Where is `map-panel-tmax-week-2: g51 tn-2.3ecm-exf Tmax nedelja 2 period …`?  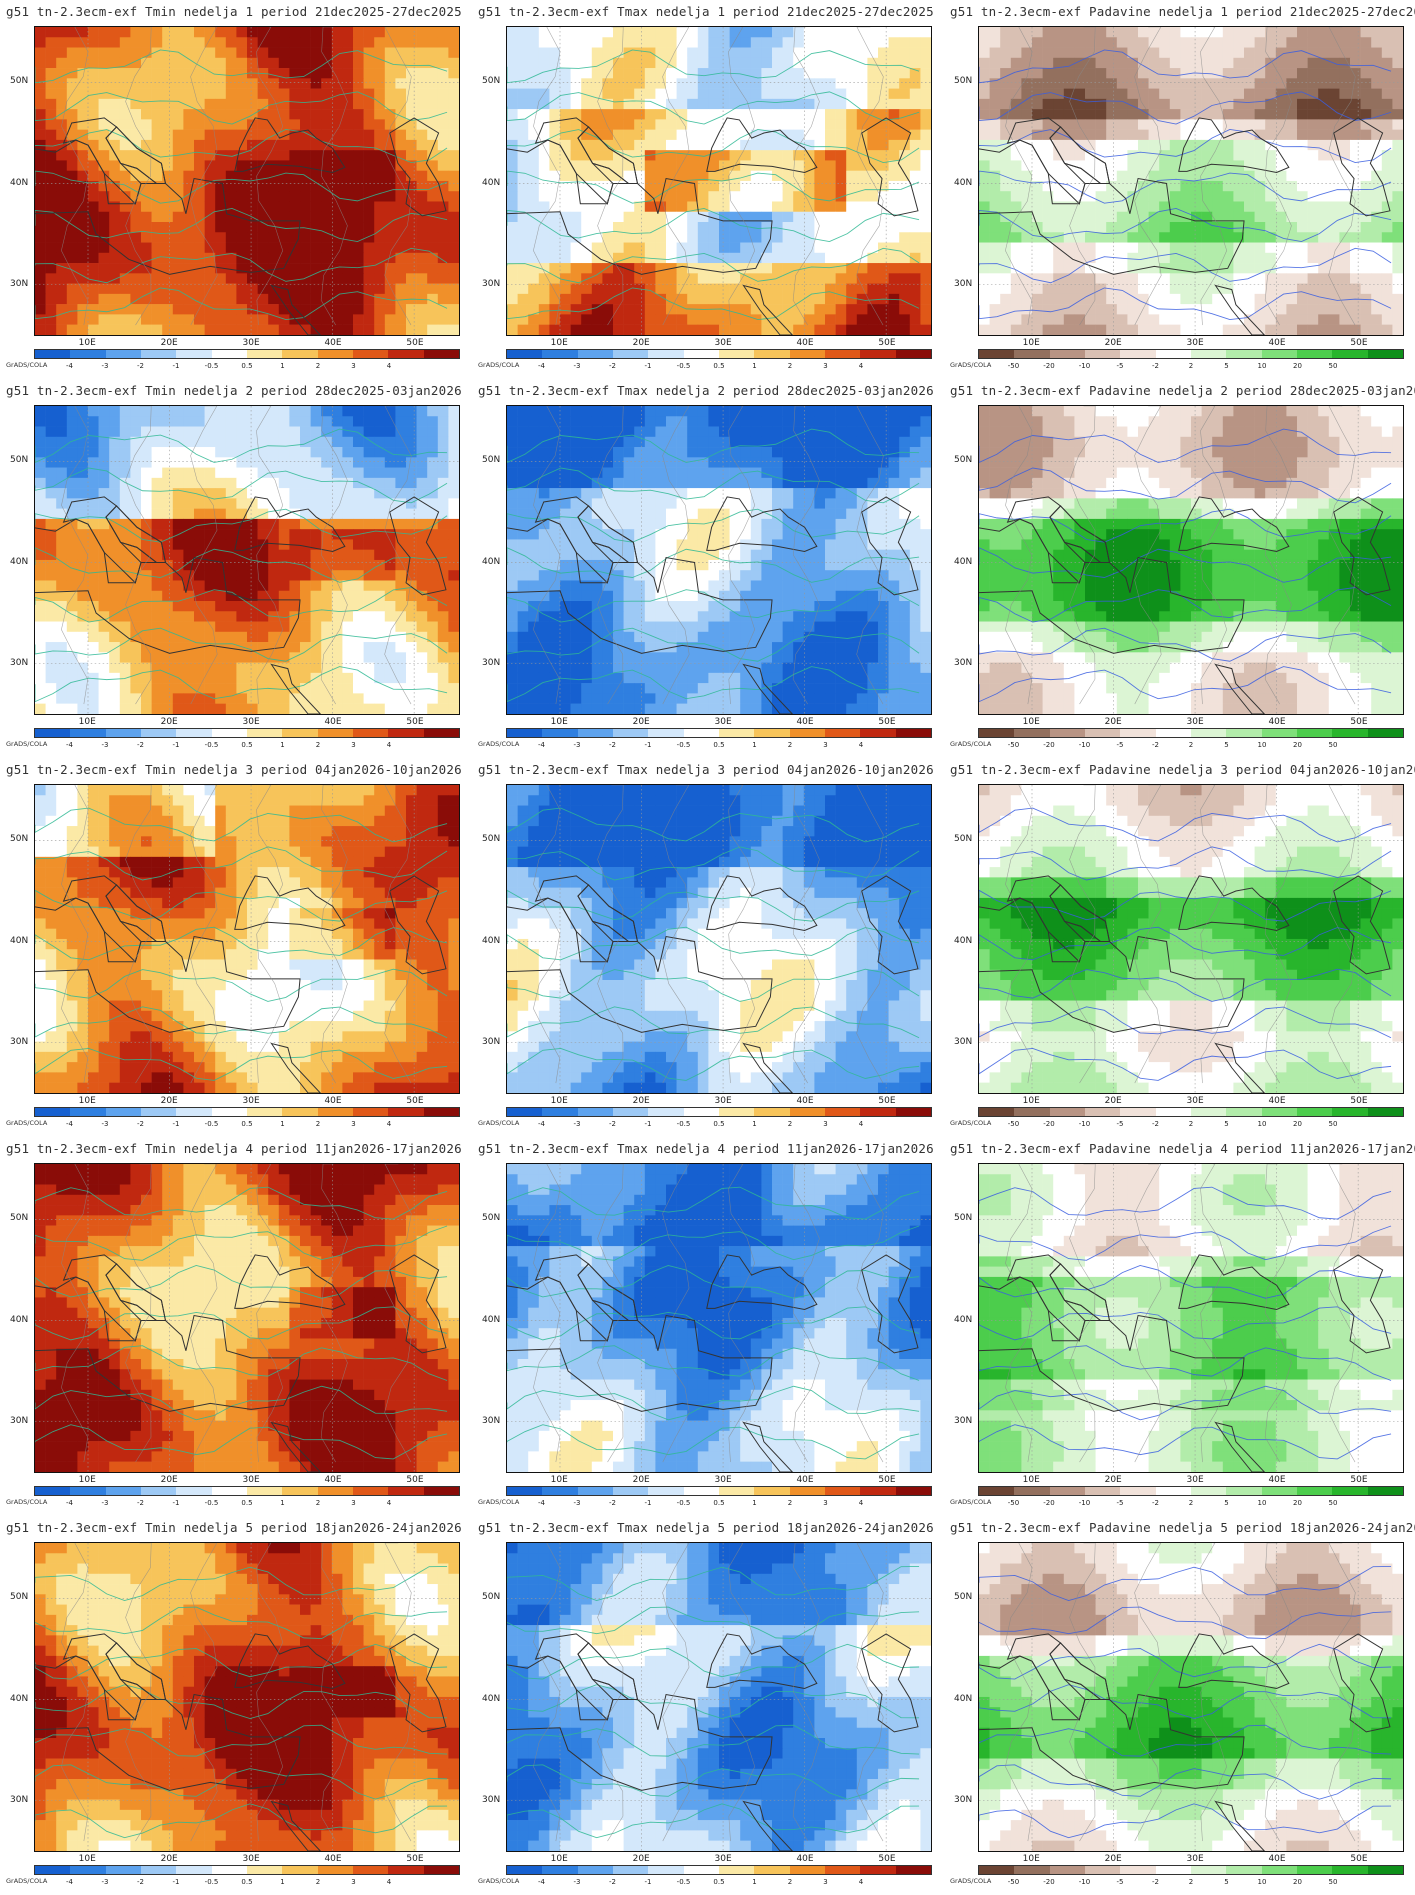 map-panel-tmax-week-2: g51 tn-2.3ecm-exf Tmax nedelja 2 period … is located at coordinates (707, 568).